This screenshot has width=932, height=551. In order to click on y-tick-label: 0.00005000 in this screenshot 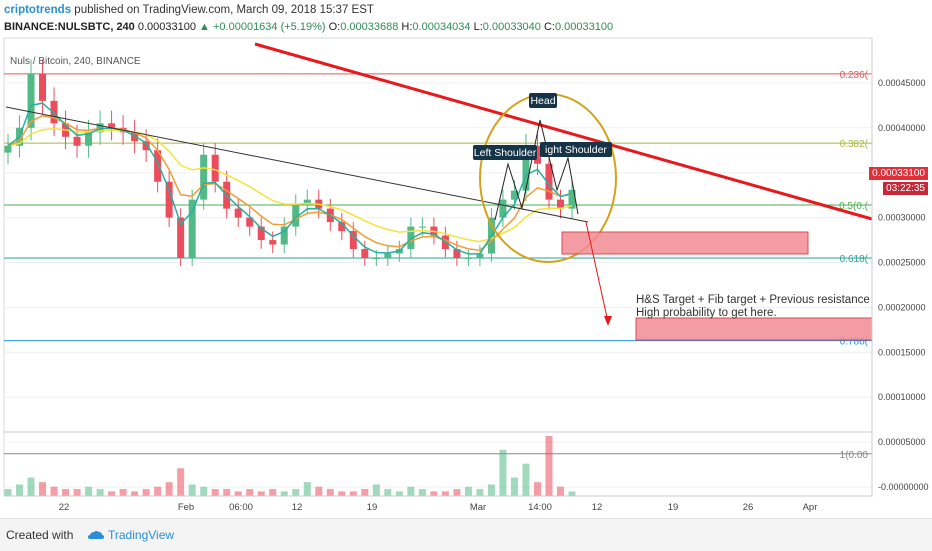, I will do `click(902, 442)`.